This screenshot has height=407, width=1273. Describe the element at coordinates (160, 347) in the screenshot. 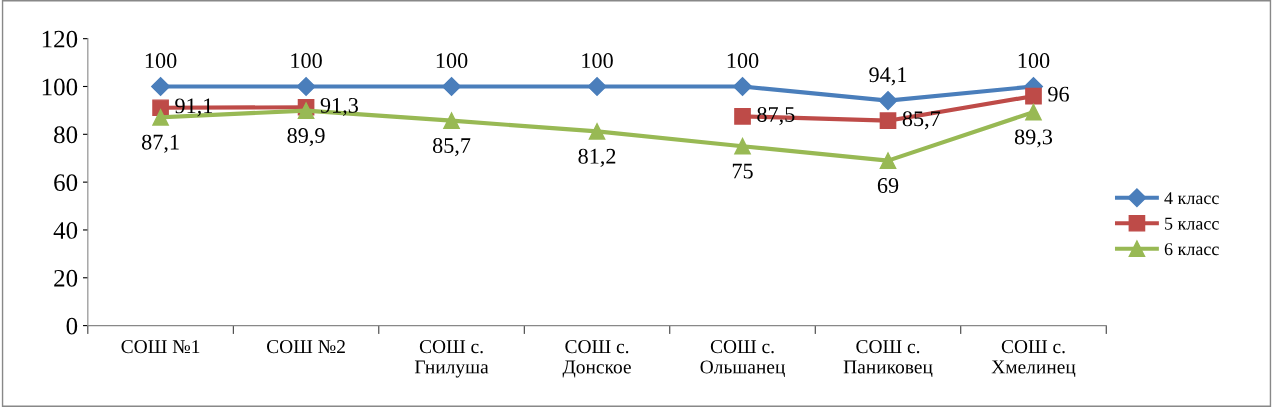

I see `x-tick-label: СОШ №1` at that location.